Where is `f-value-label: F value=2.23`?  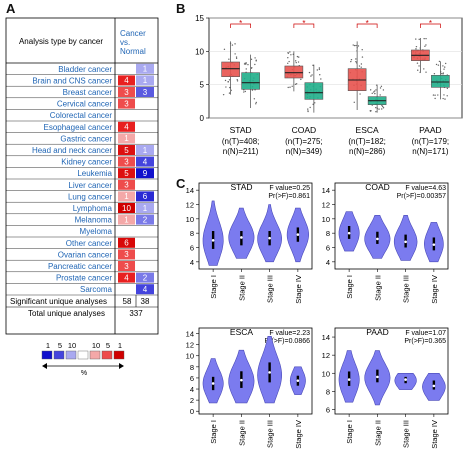 f-value-label: F value=2.23 is located at coordinates (289, 333).